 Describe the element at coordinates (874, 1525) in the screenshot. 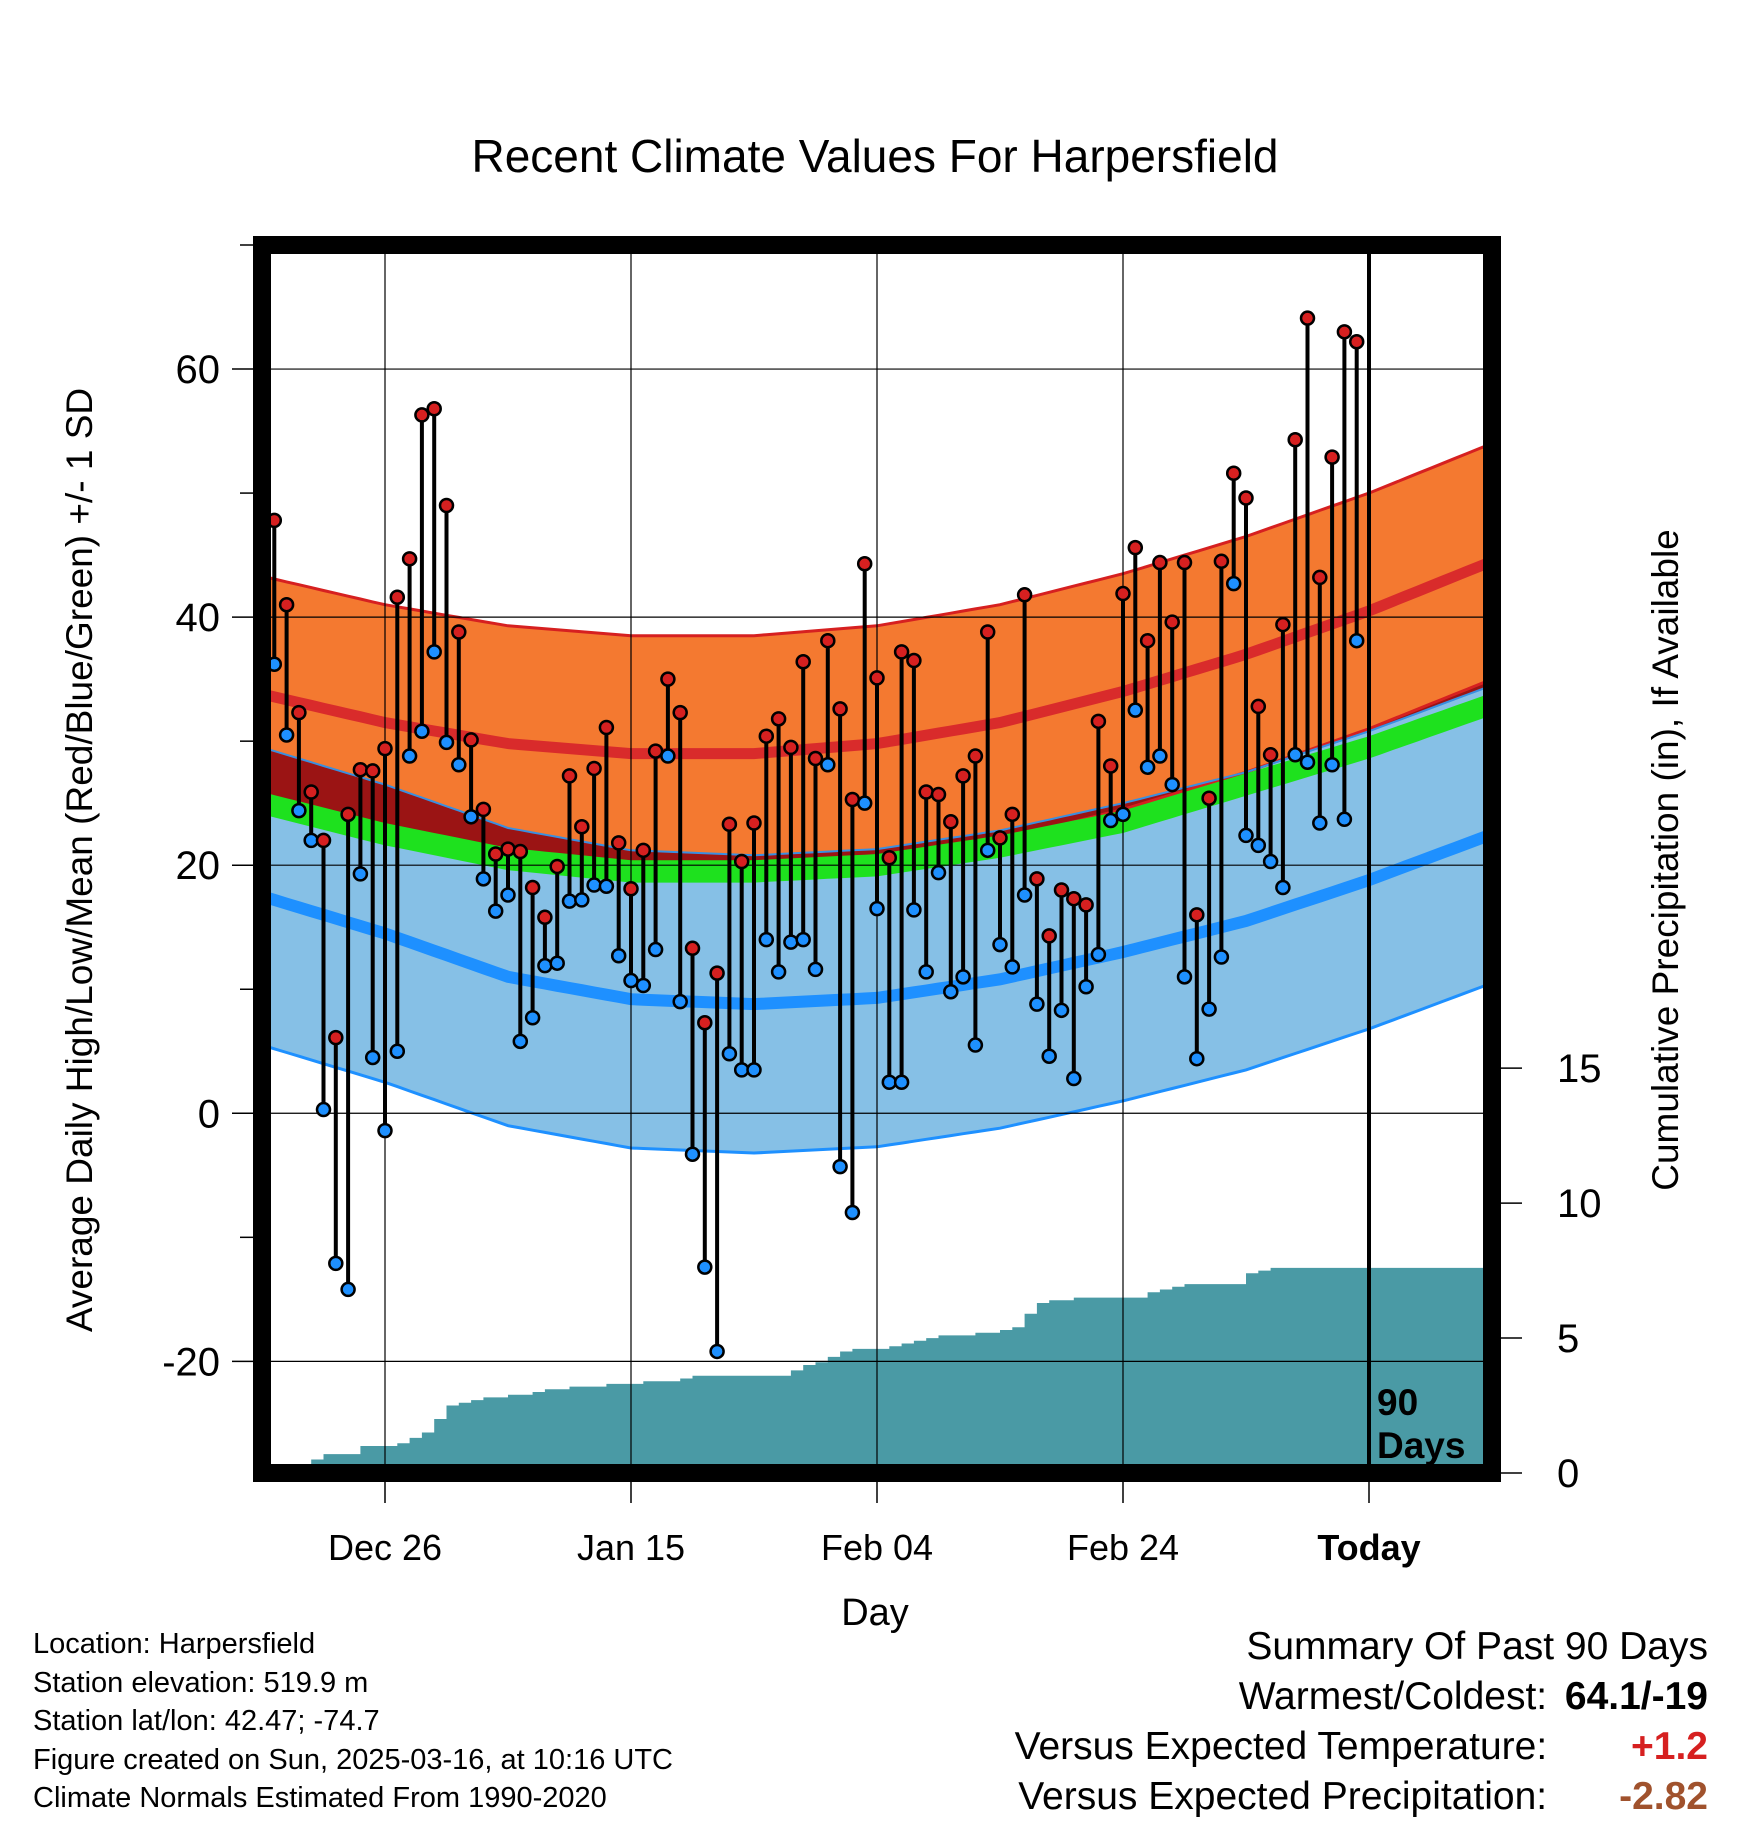

I see `x-axis: Dec 26 Jan 15 Feb 04 Feb 24 Today` at that location.